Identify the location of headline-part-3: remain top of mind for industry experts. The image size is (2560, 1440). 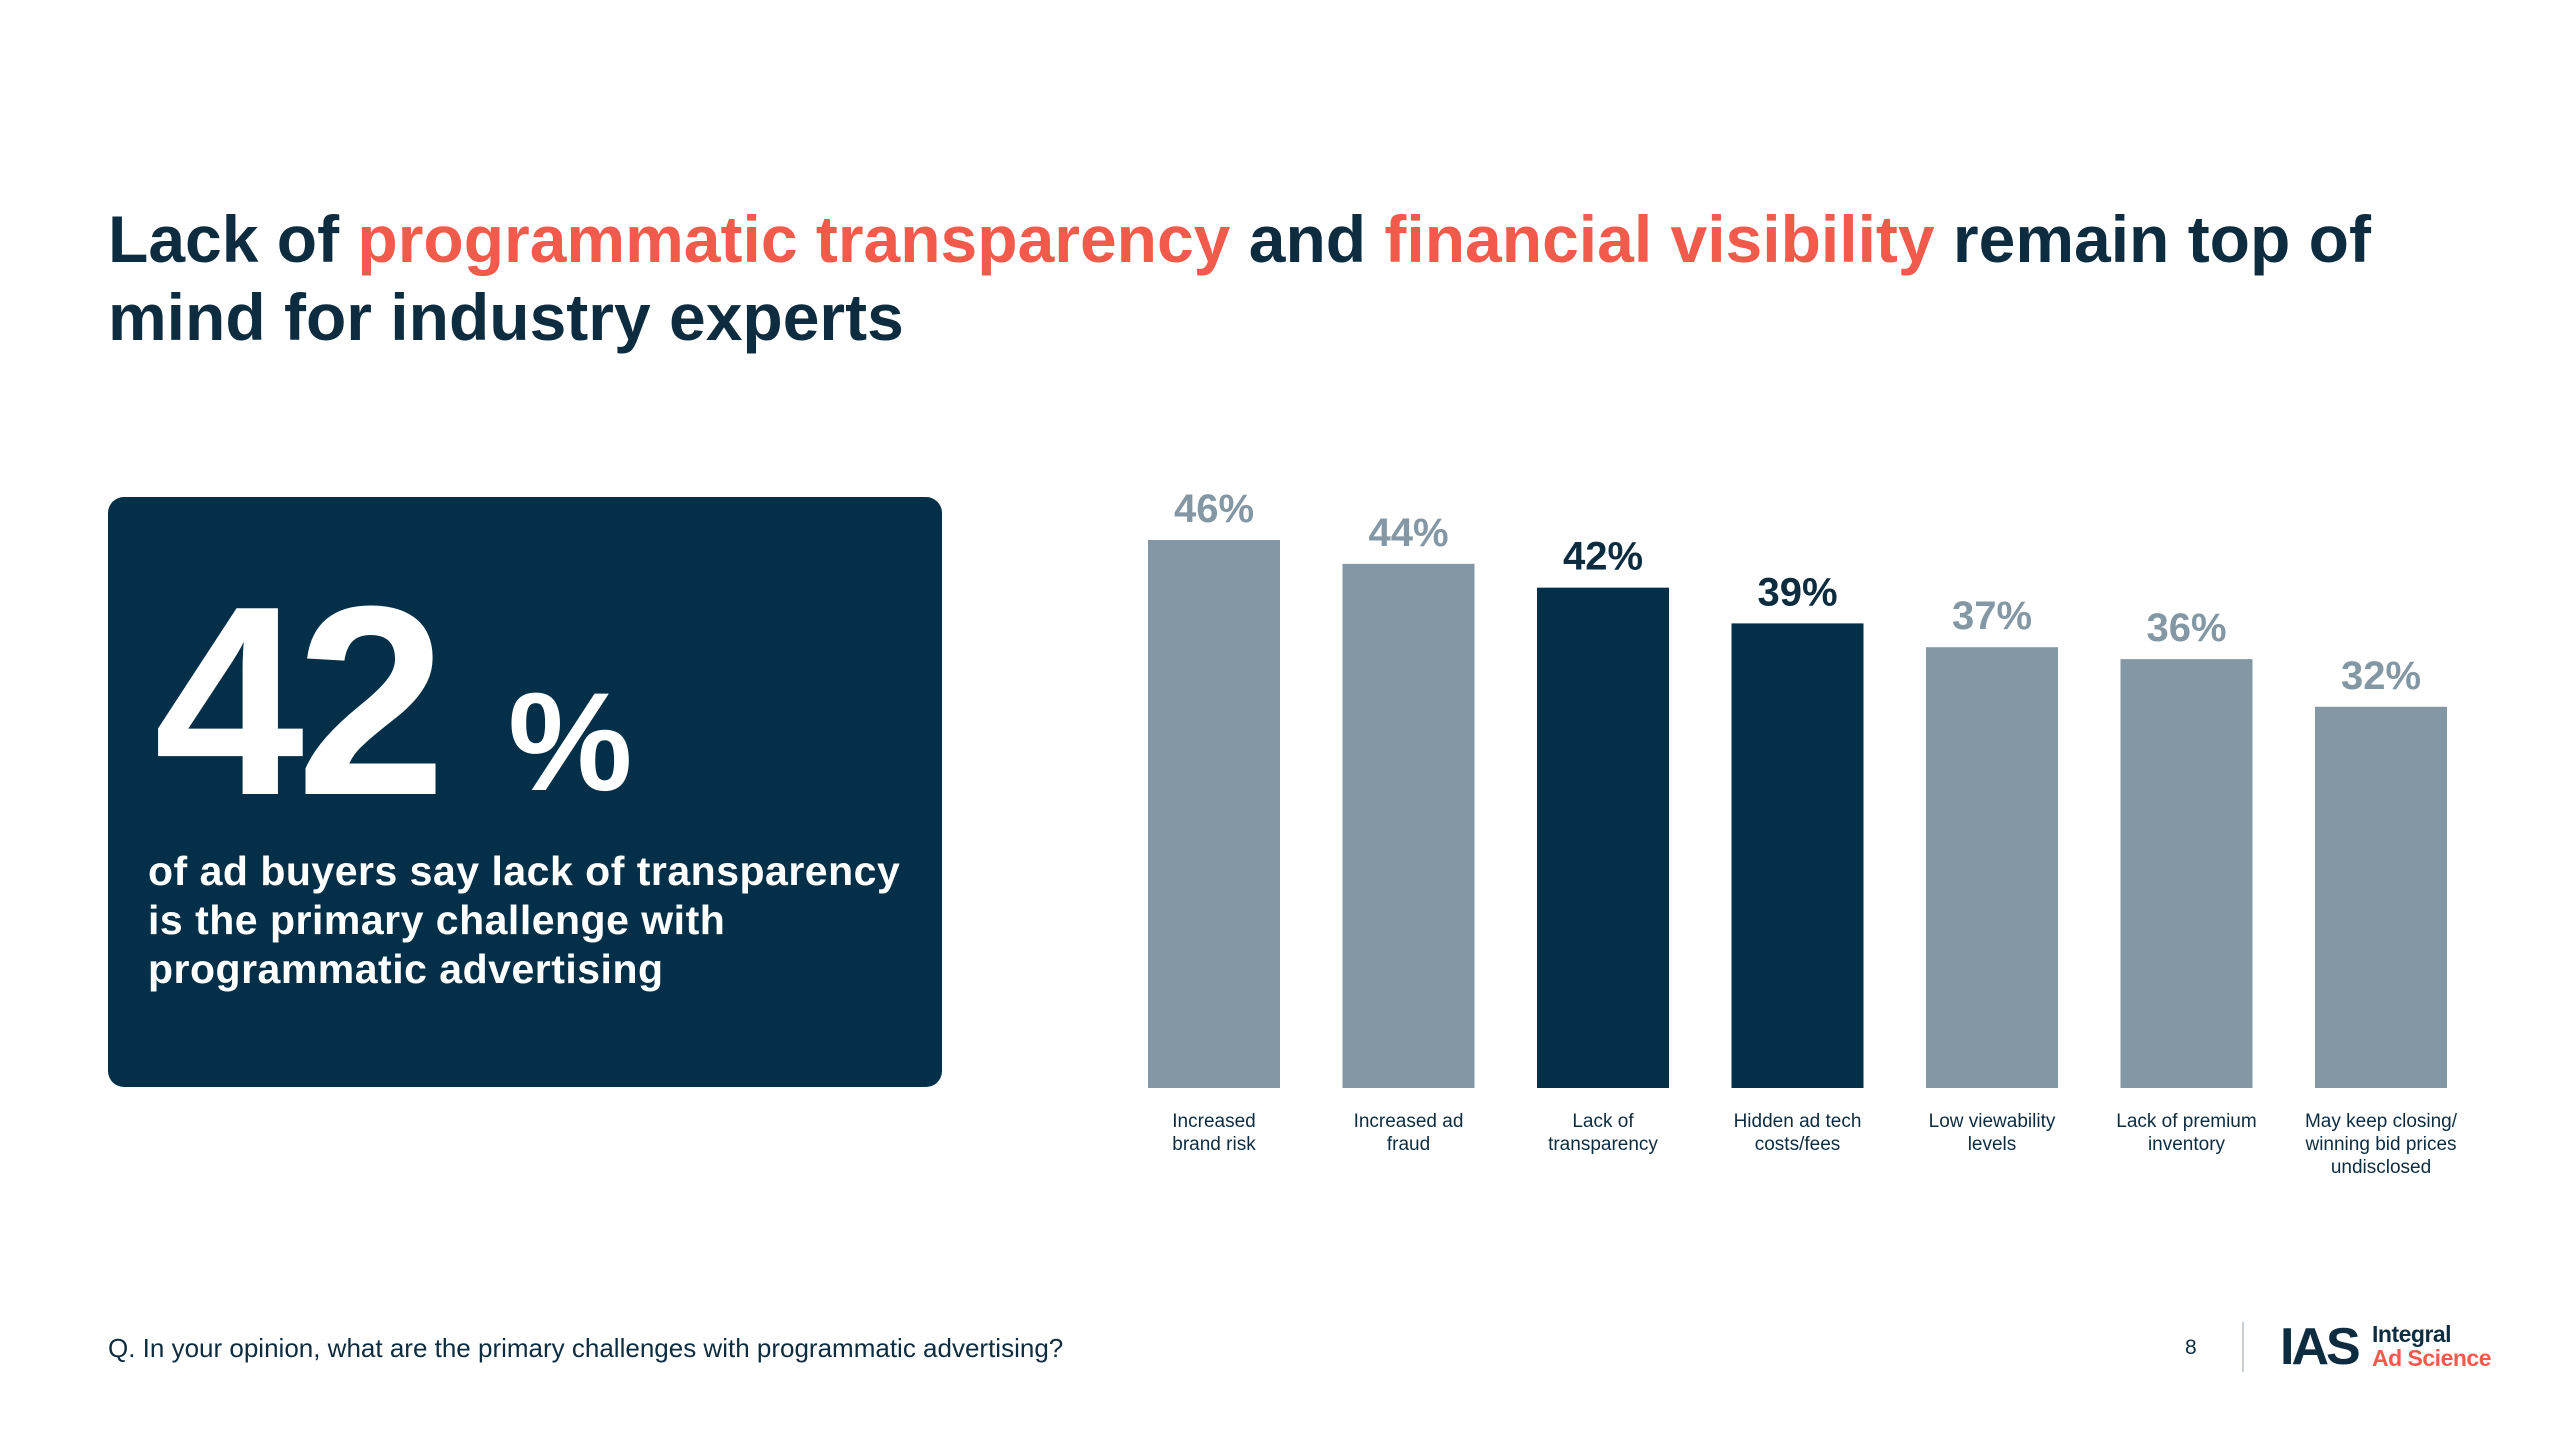
(1239, 278).